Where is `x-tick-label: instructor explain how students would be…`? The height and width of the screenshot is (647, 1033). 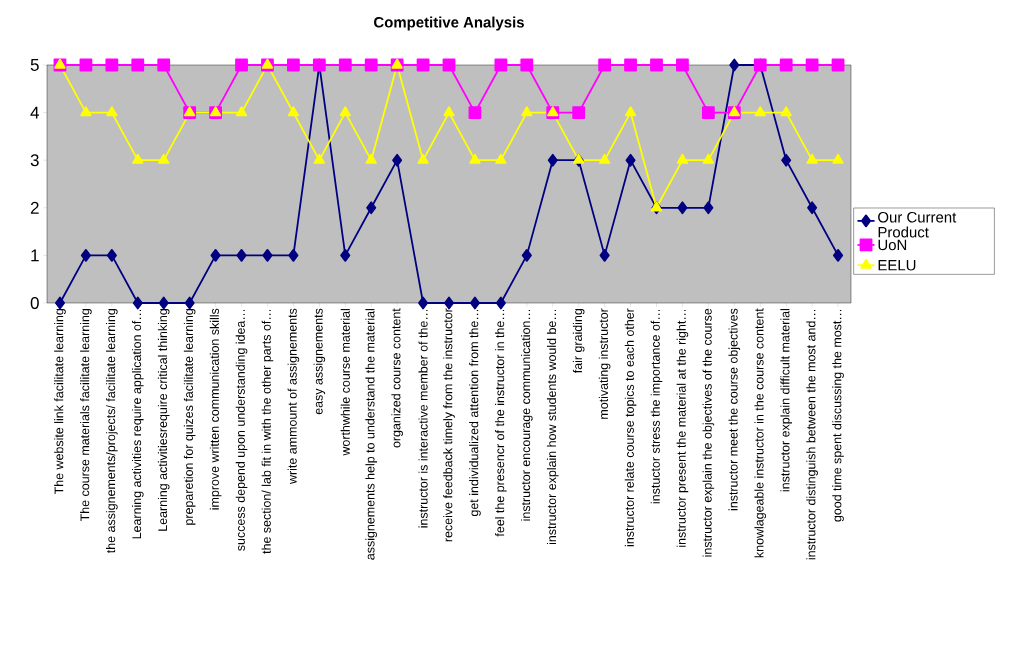 x-tick-label: instructor explain how students would be… is located at coordinates (552, 427).